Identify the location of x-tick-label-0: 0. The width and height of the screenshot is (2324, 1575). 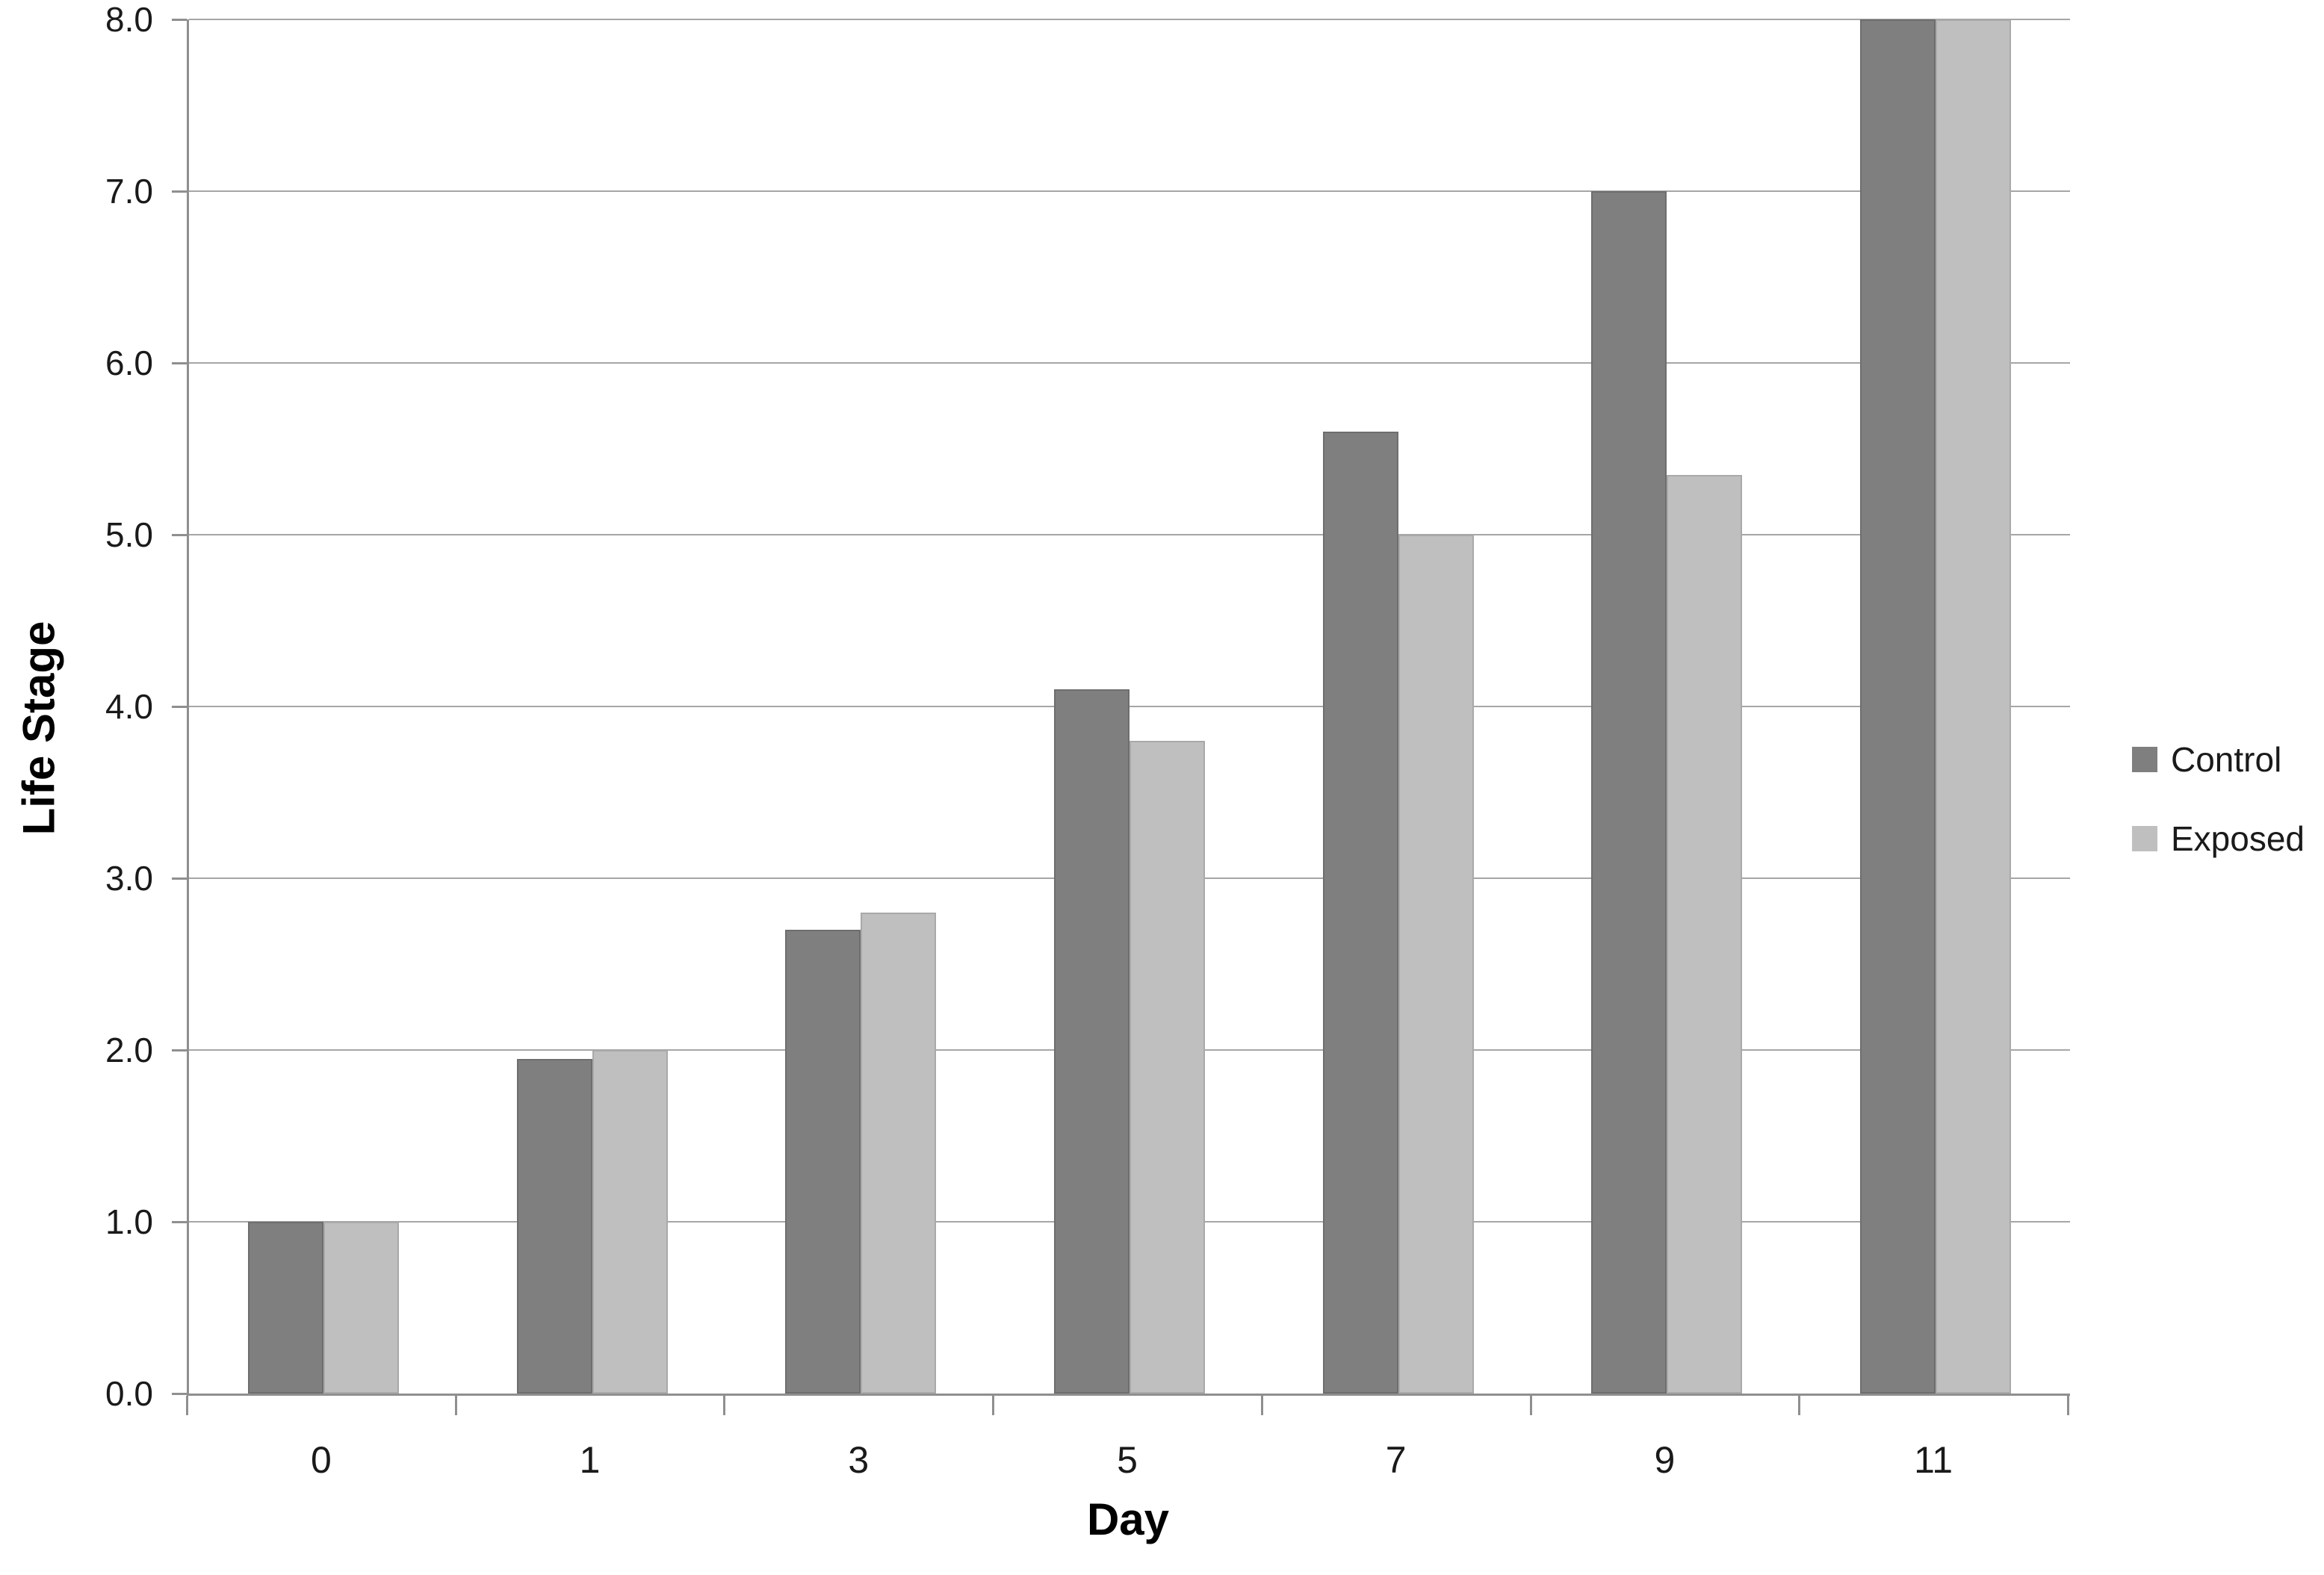
(321, 1460).